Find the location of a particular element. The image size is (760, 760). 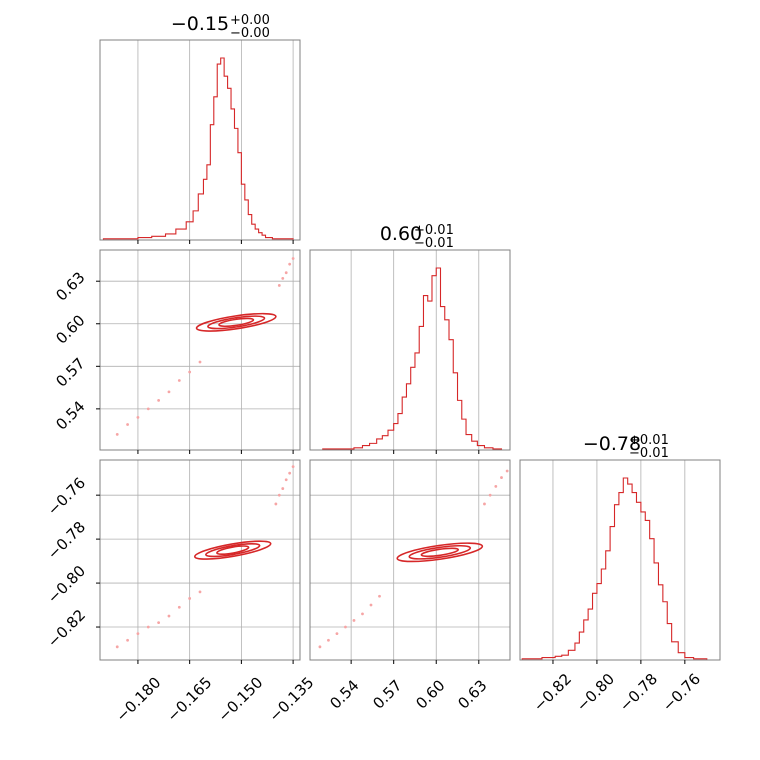

histogram-param-1: −0.15 +0.00 −0.00 is located at coordinates (200, 128).